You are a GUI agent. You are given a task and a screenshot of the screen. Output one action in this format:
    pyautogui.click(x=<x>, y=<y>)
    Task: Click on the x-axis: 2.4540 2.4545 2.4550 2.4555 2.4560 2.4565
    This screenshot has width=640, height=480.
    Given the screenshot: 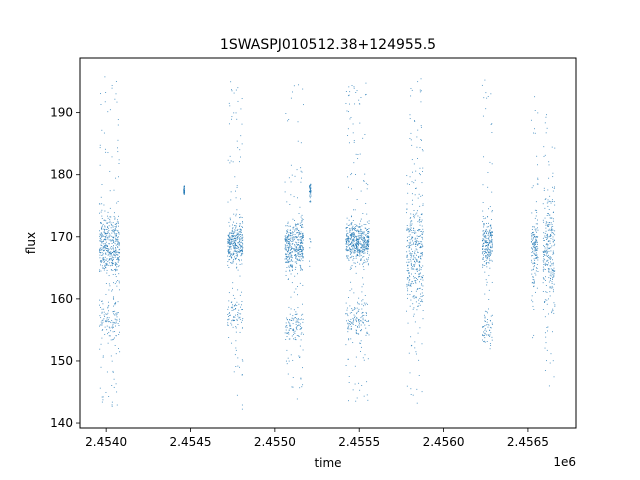 What is the action you would take?
    pyautogui.click(x=317, y=438)
    